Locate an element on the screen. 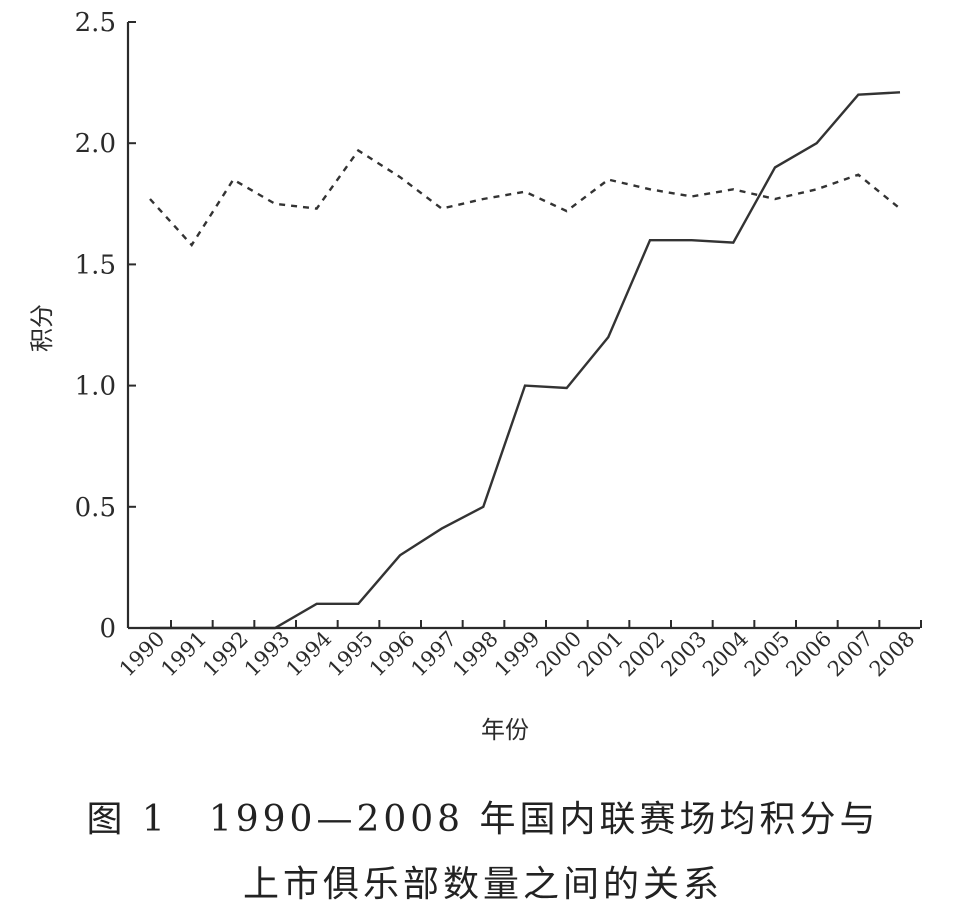 The width and height of the screenshot is (966, 918). y-axis-label: 积分 is located at coordinates (42, 328).